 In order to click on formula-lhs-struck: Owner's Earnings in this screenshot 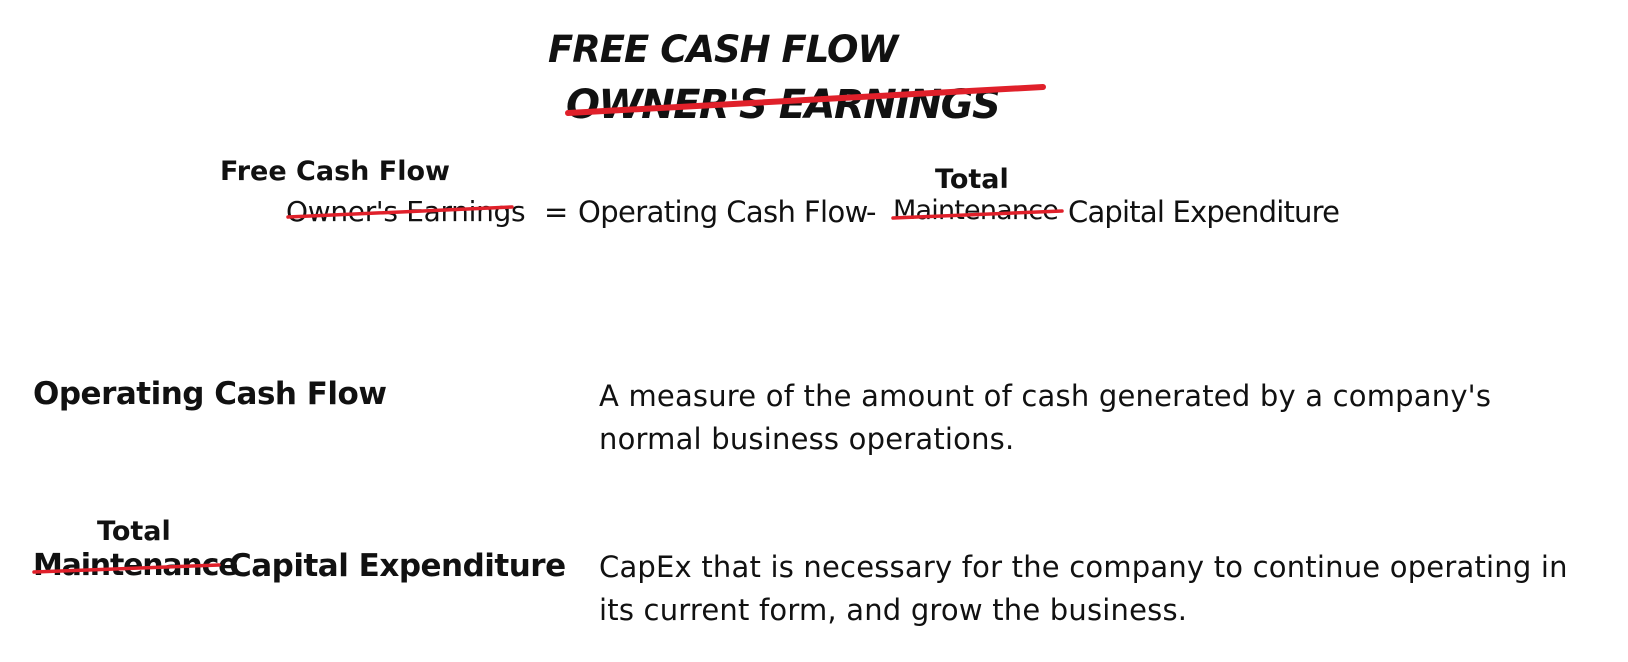, I will do `click(406, 211)`.